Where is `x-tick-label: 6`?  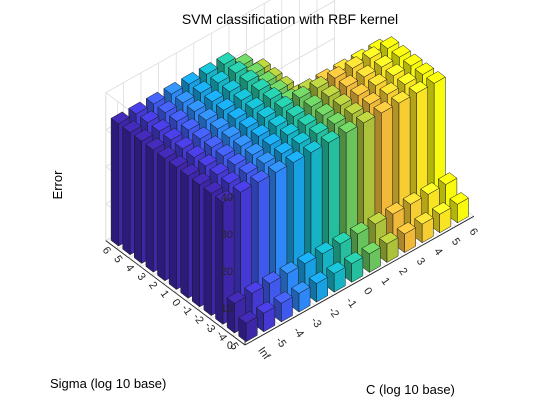
x-tick-label: 6 is located at coordinates (473, 232).